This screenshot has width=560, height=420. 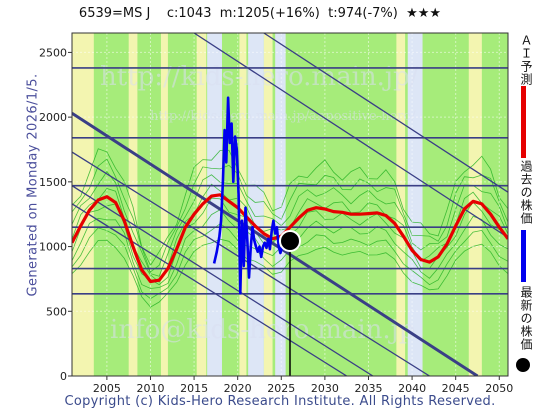 What do you see at coordinates (56, 311) in the screenshot?
I see `y-tick-label-1: 500` at bounding box center [56, 311].